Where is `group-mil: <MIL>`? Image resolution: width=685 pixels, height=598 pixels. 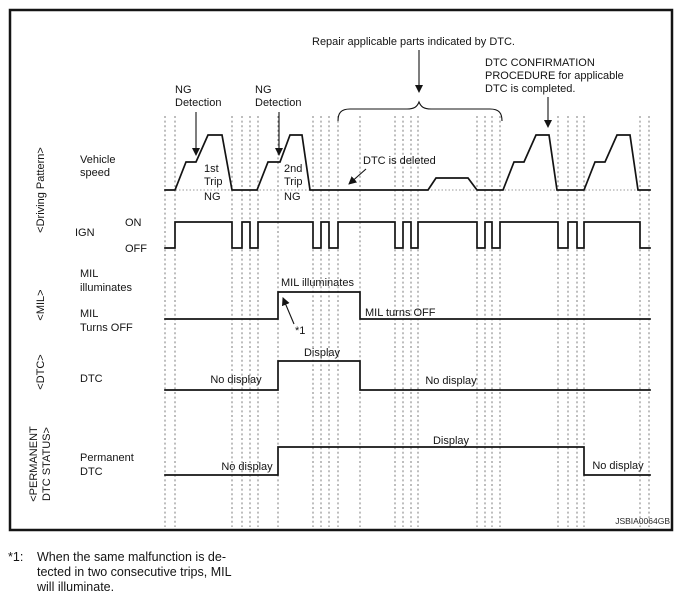
group-mil: <MIL> is located at coordinates (41, 304).